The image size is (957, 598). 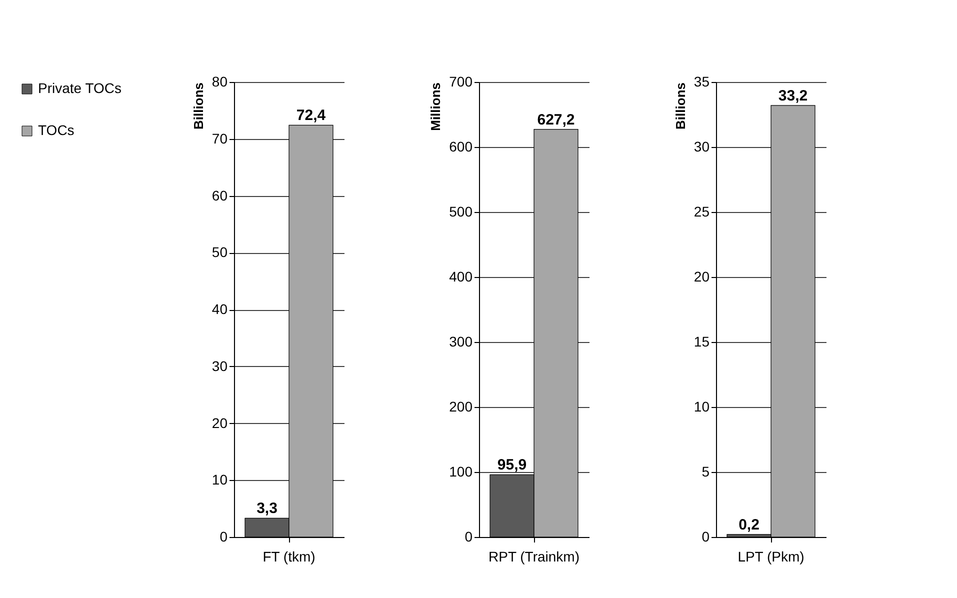 What do you see at coordinates (702, 342) in the screenshot?
I see `y-tick-label: 15` at bounding box center [702, 342].